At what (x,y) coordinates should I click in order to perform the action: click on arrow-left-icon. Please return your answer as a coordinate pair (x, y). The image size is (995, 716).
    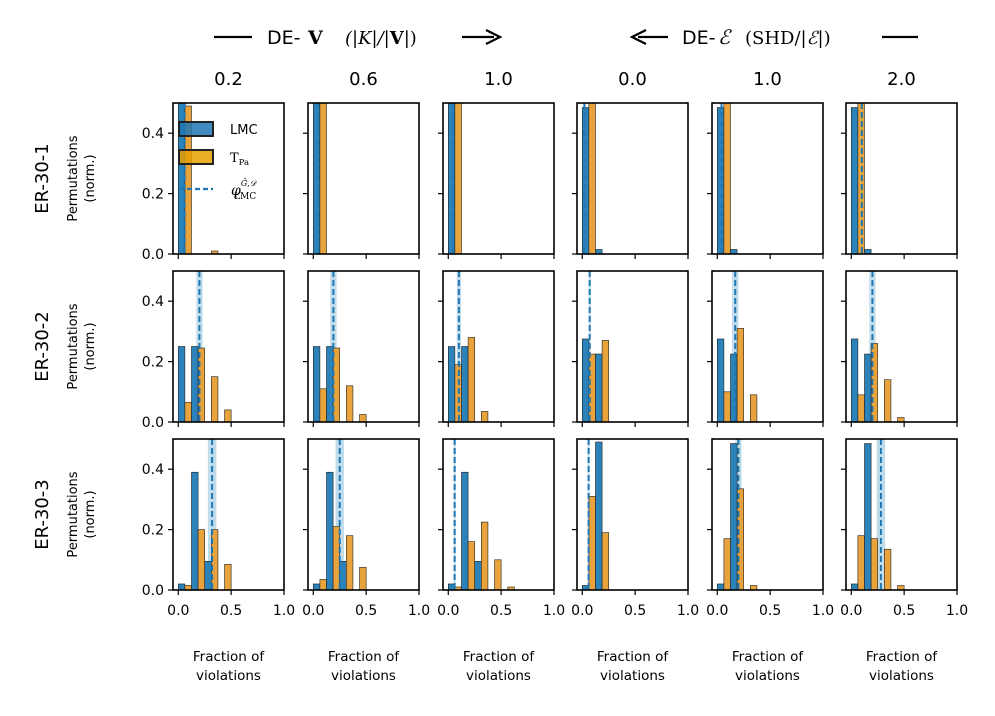
    Looking at the image, I should click on (638, 37).